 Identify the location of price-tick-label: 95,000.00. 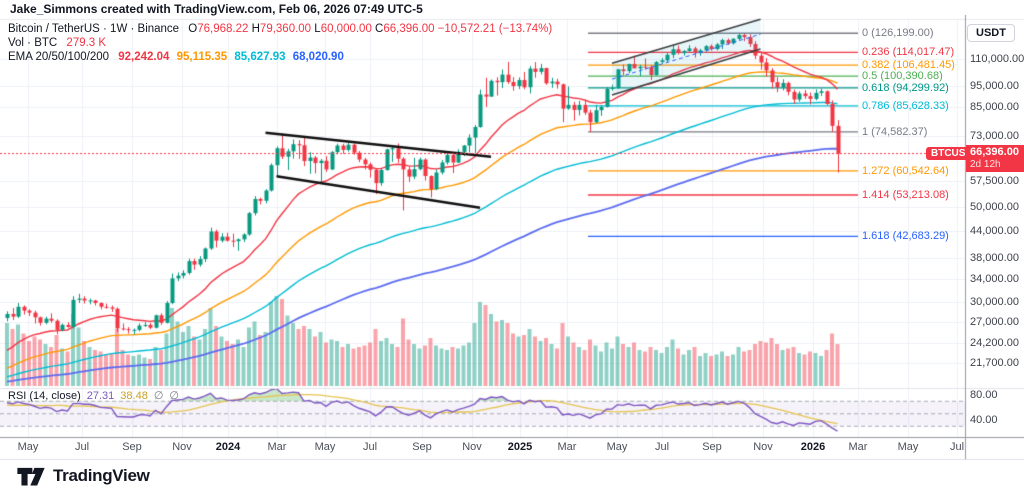
(994, 86).